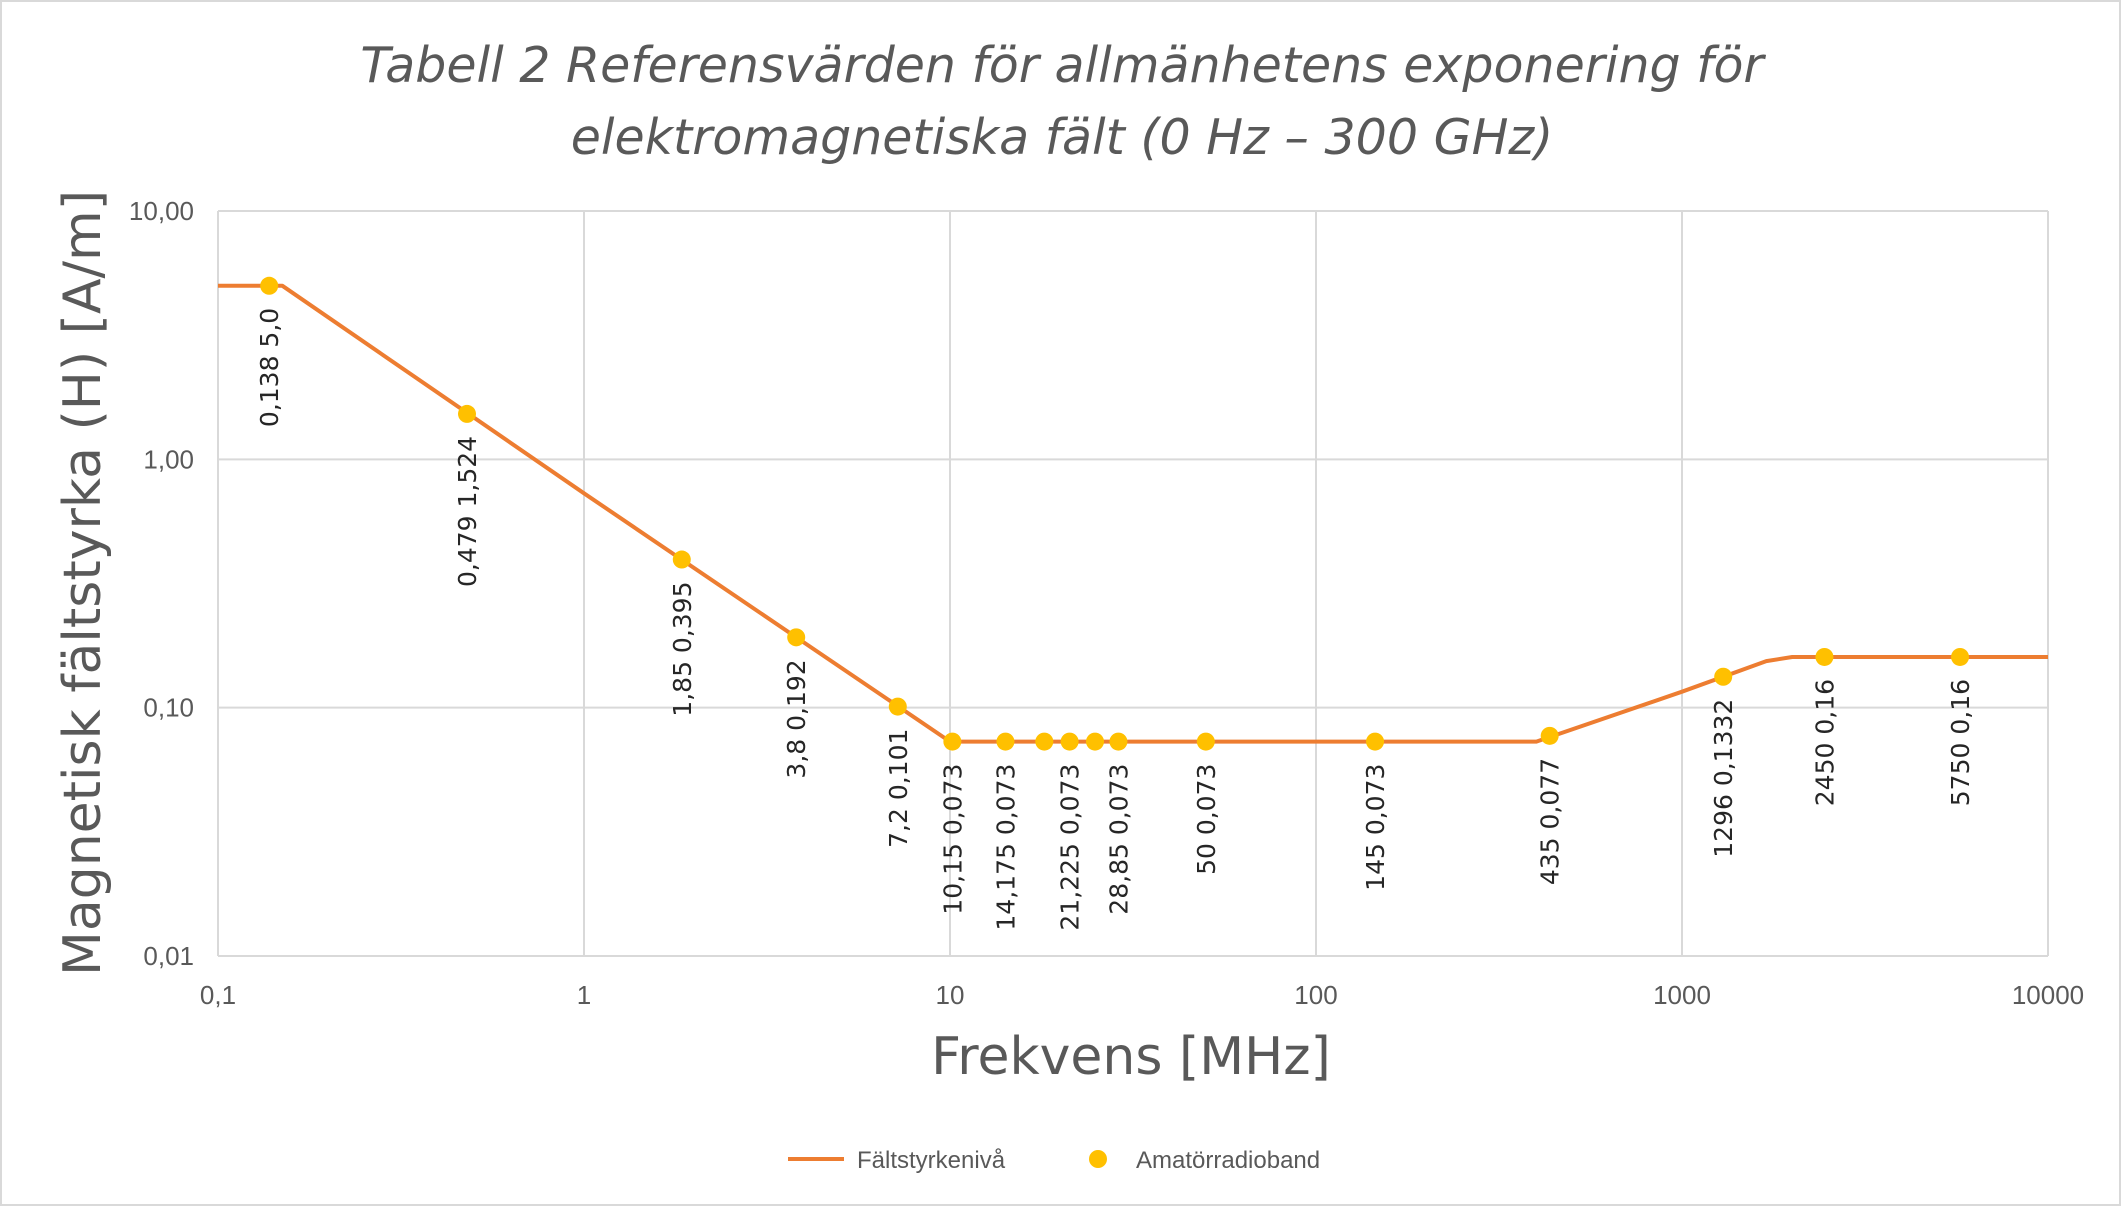  Describe the element at coordinates (1054, 1160) in the screenshot. I see `legend: Fältstyrkenivå Amatörradioband` at that location.